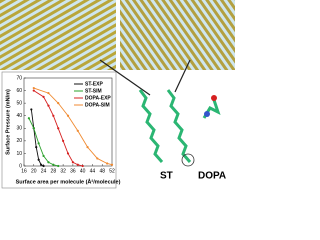 Image resolution: width=320 pixels, height=240 pixels. I want to click on legend-label: ST-SIM, so click(93, 91).